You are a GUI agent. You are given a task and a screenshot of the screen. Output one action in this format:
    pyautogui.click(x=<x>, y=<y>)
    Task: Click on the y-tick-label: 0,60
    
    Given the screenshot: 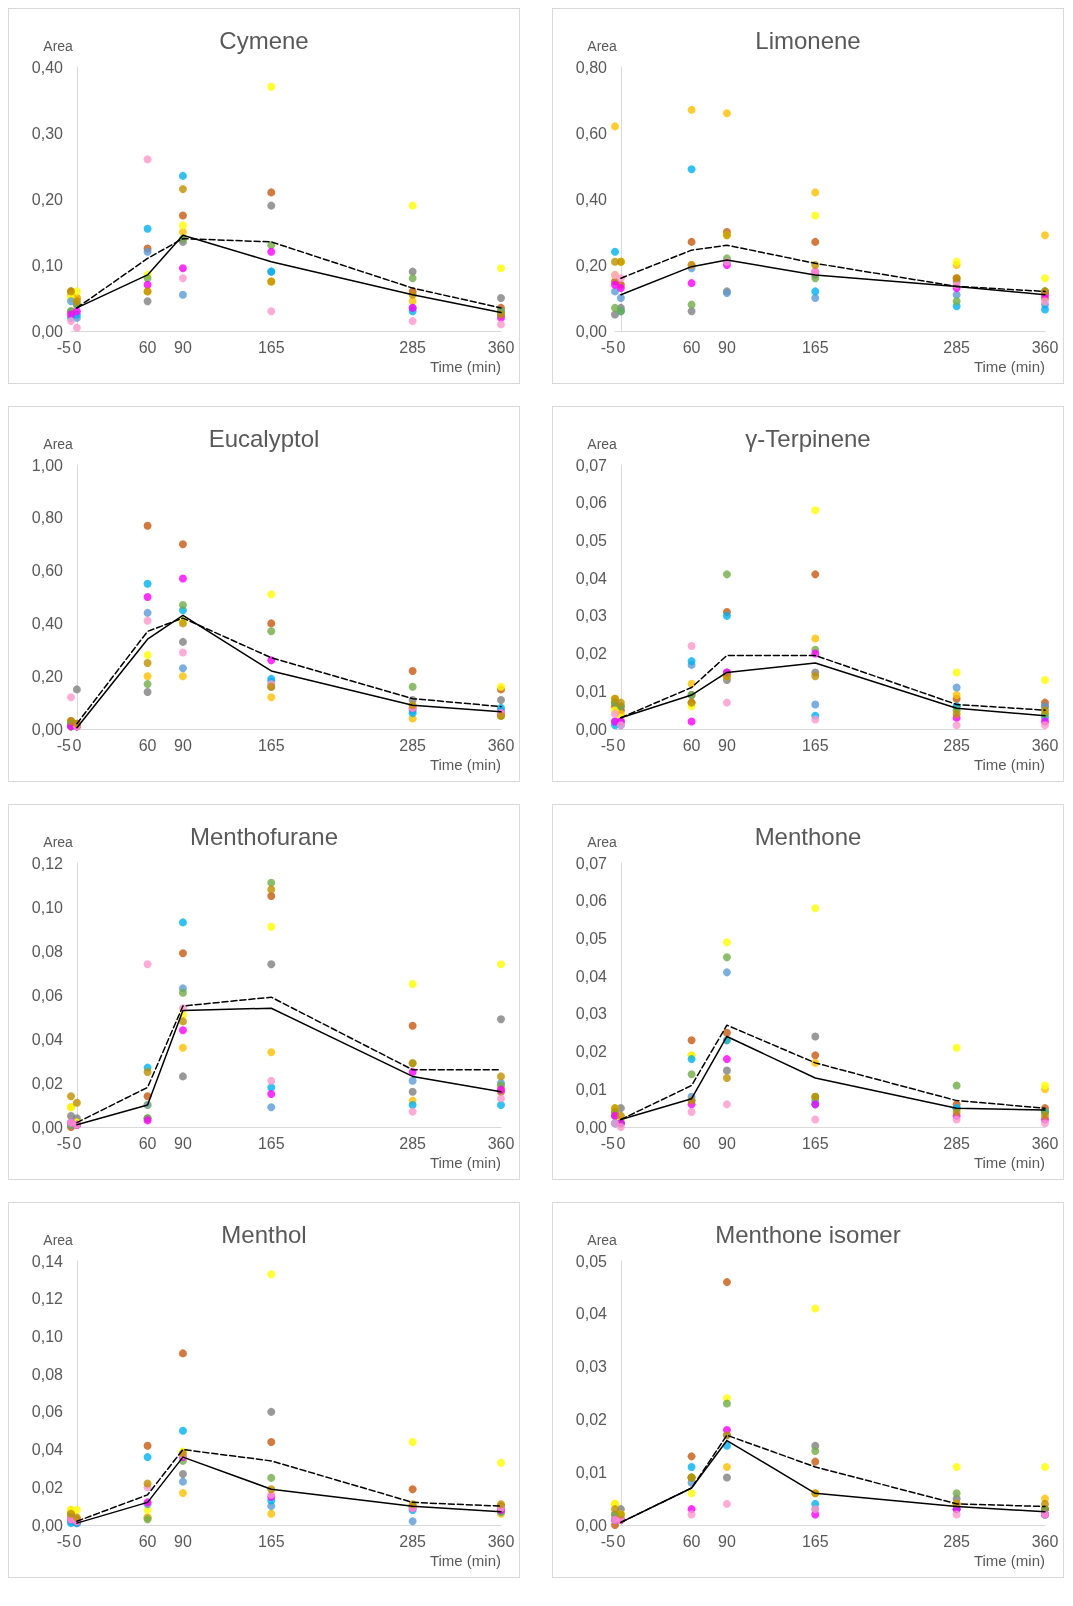 What is the action you would take?
    pyautogui.click(x=591, y=133)
    